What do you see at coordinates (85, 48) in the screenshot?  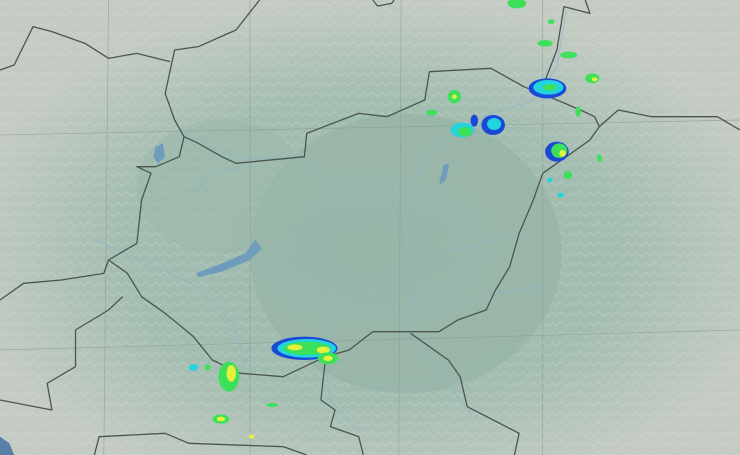 I see `czech-austria-border` at bounding box center [85, 48].